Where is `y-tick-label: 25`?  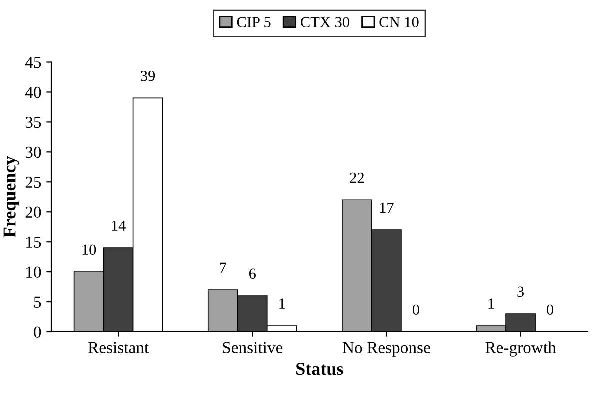 y-tick-label: 25 is located at coordinates (34, 182).